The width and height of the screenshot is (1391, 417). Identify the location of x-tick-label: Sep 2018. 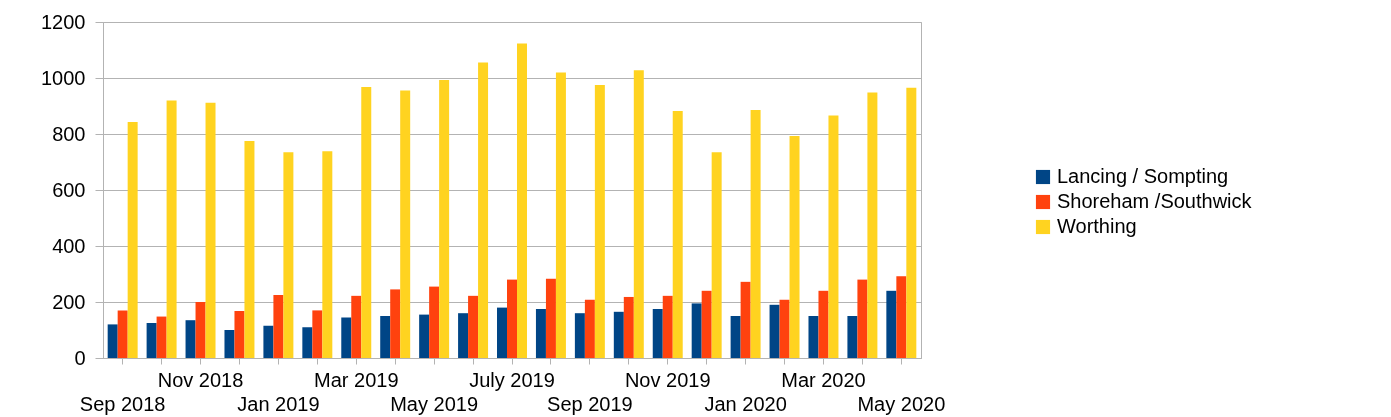
(122, 403).